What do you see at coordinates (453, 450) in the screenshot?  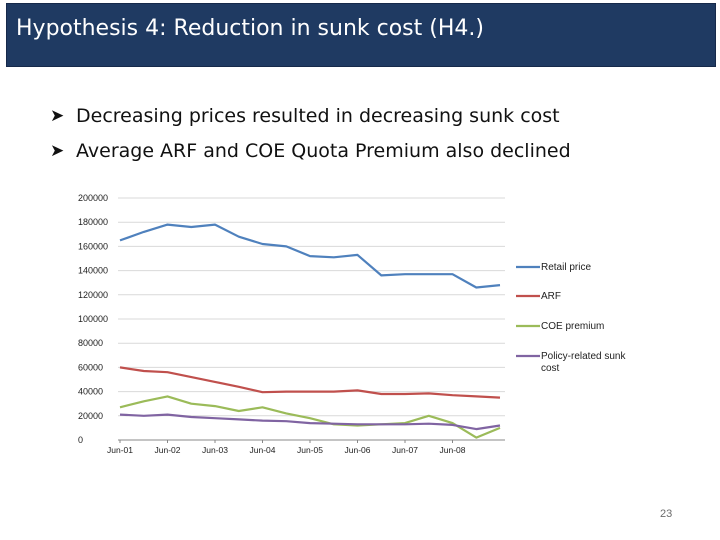 I see `x-tick-label: Jun-08` at bounding box center [453, 450].